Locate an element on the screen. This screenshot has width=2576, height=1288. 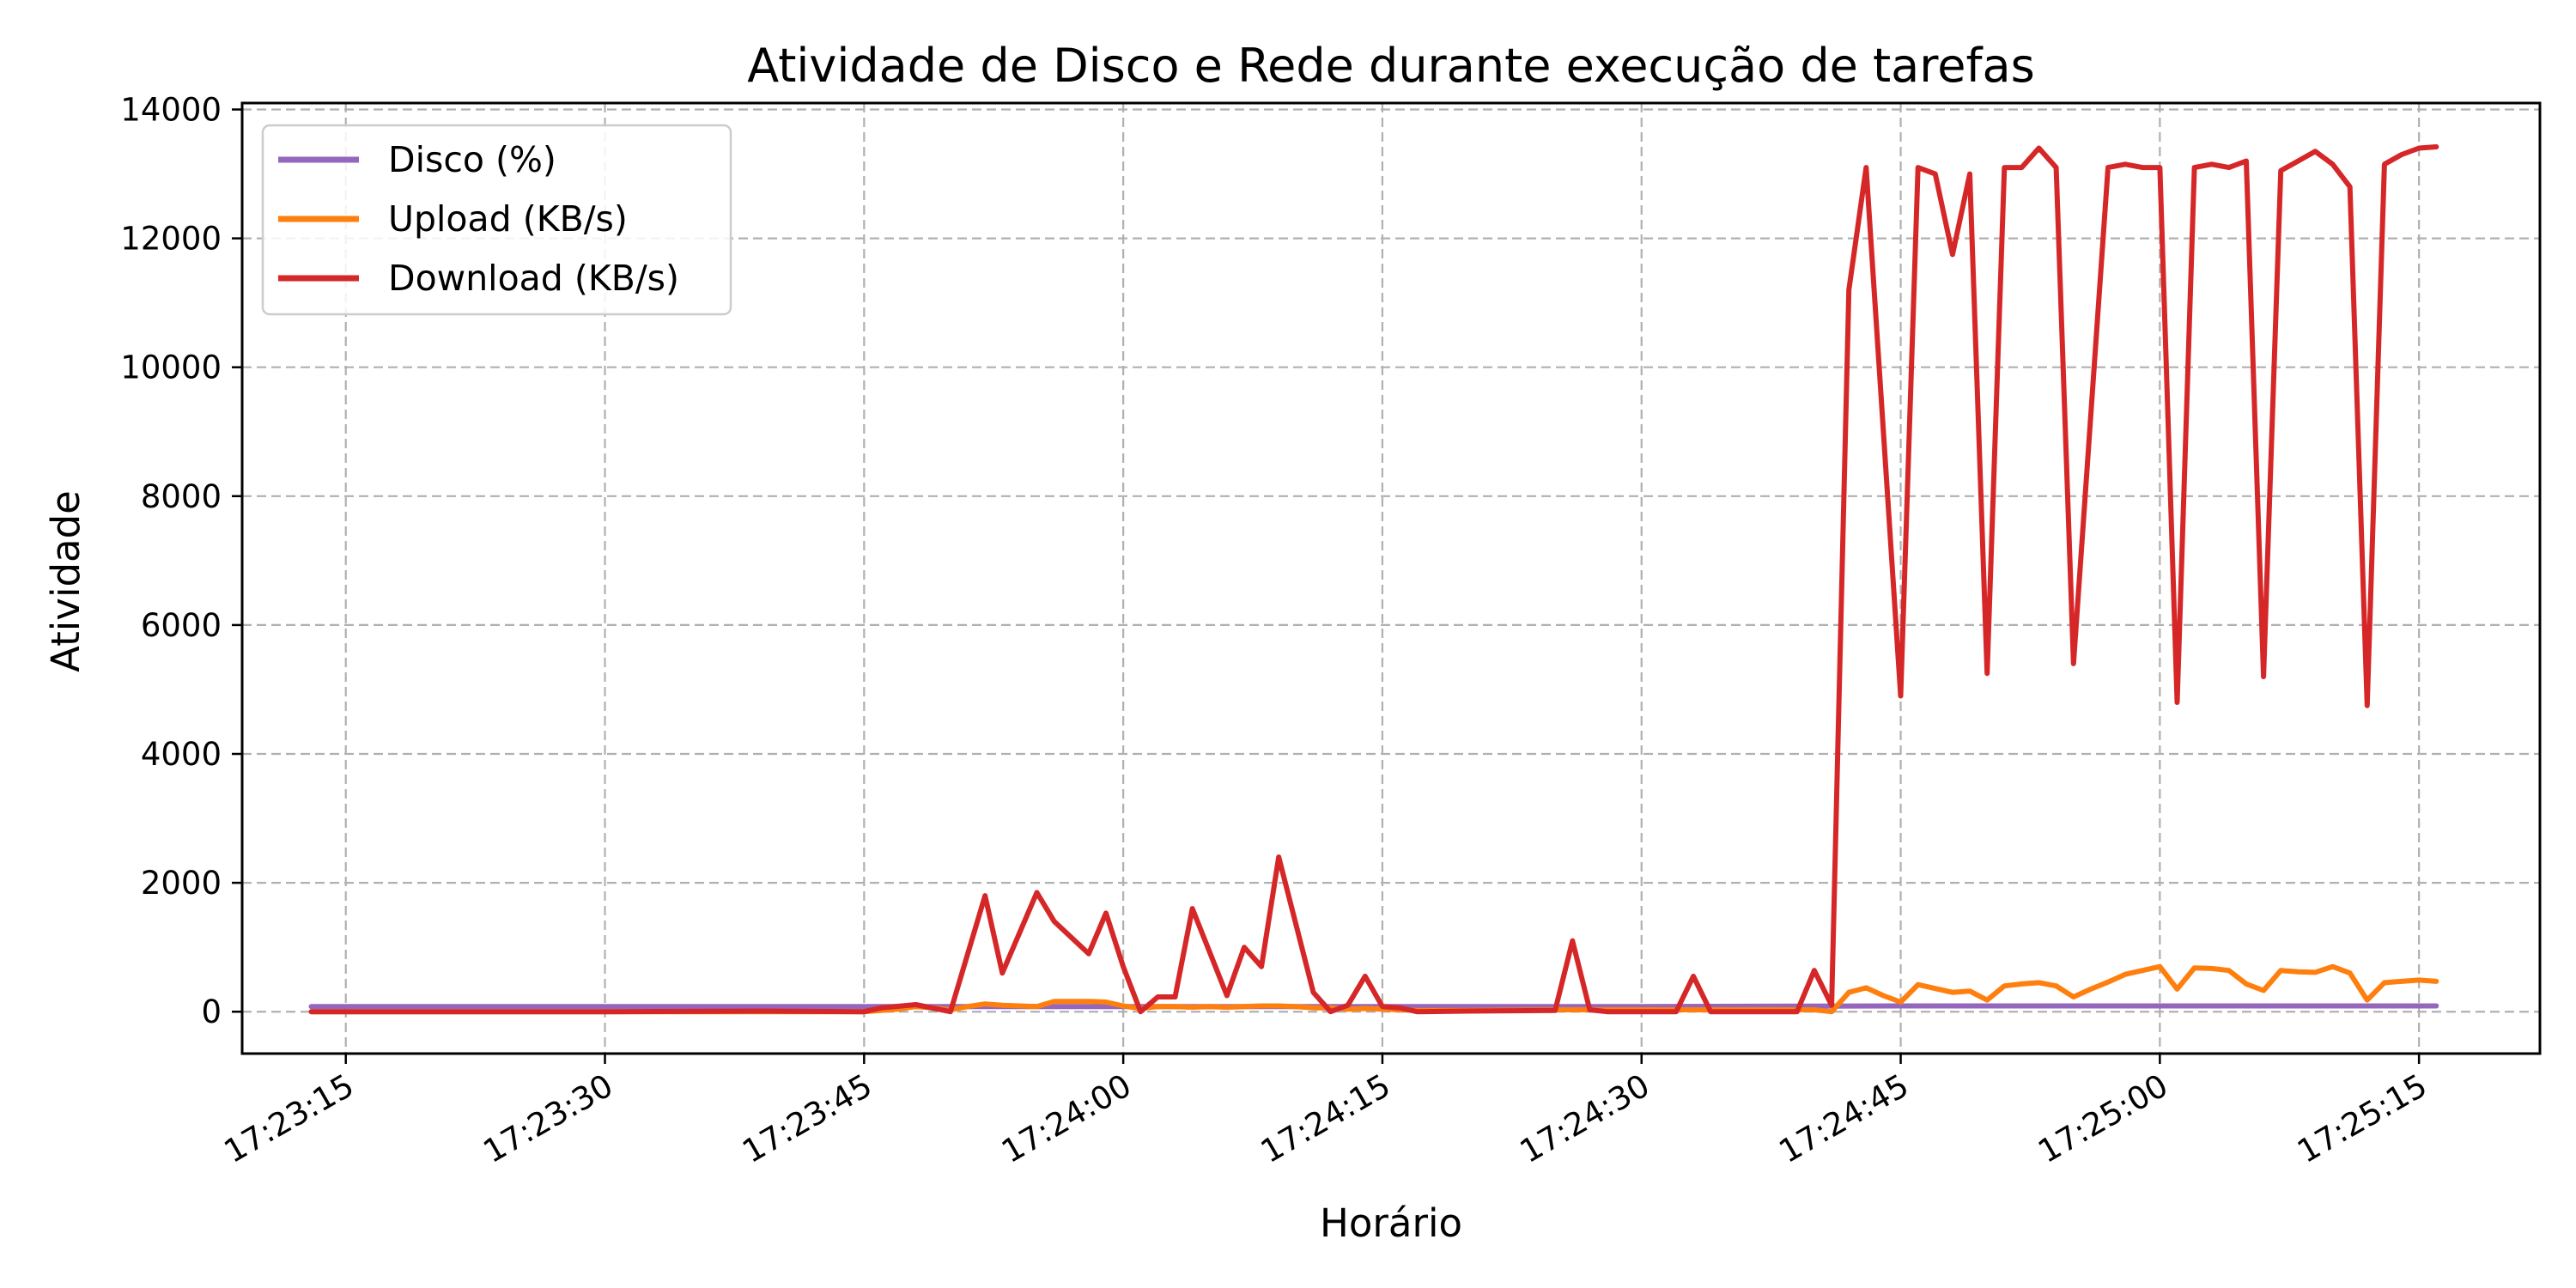
y-tick-label: 14000 is located at coordinates (171, 111).